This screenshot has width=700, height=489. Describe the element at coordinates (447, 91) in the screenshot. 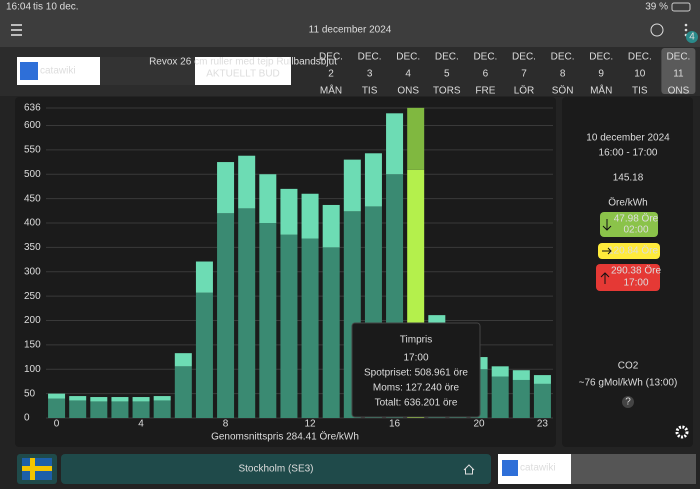

I see `date-weekday: TORS` at that location.